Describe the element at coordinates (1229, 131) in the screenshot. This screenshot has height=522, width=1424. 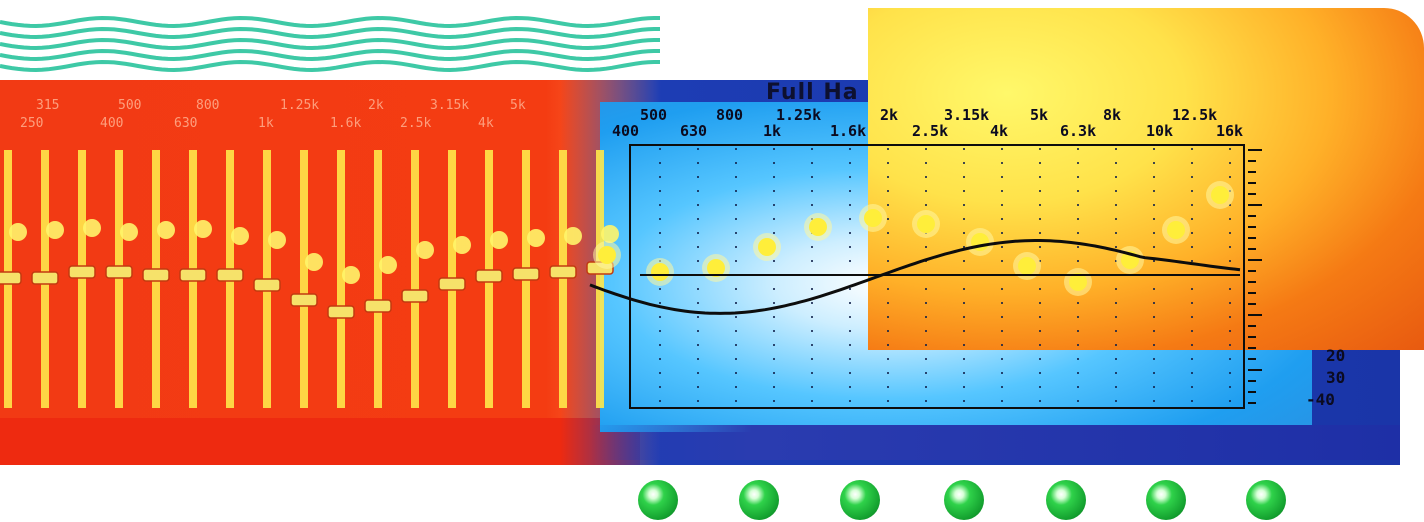
I see `freq-label: 16k` at that location.